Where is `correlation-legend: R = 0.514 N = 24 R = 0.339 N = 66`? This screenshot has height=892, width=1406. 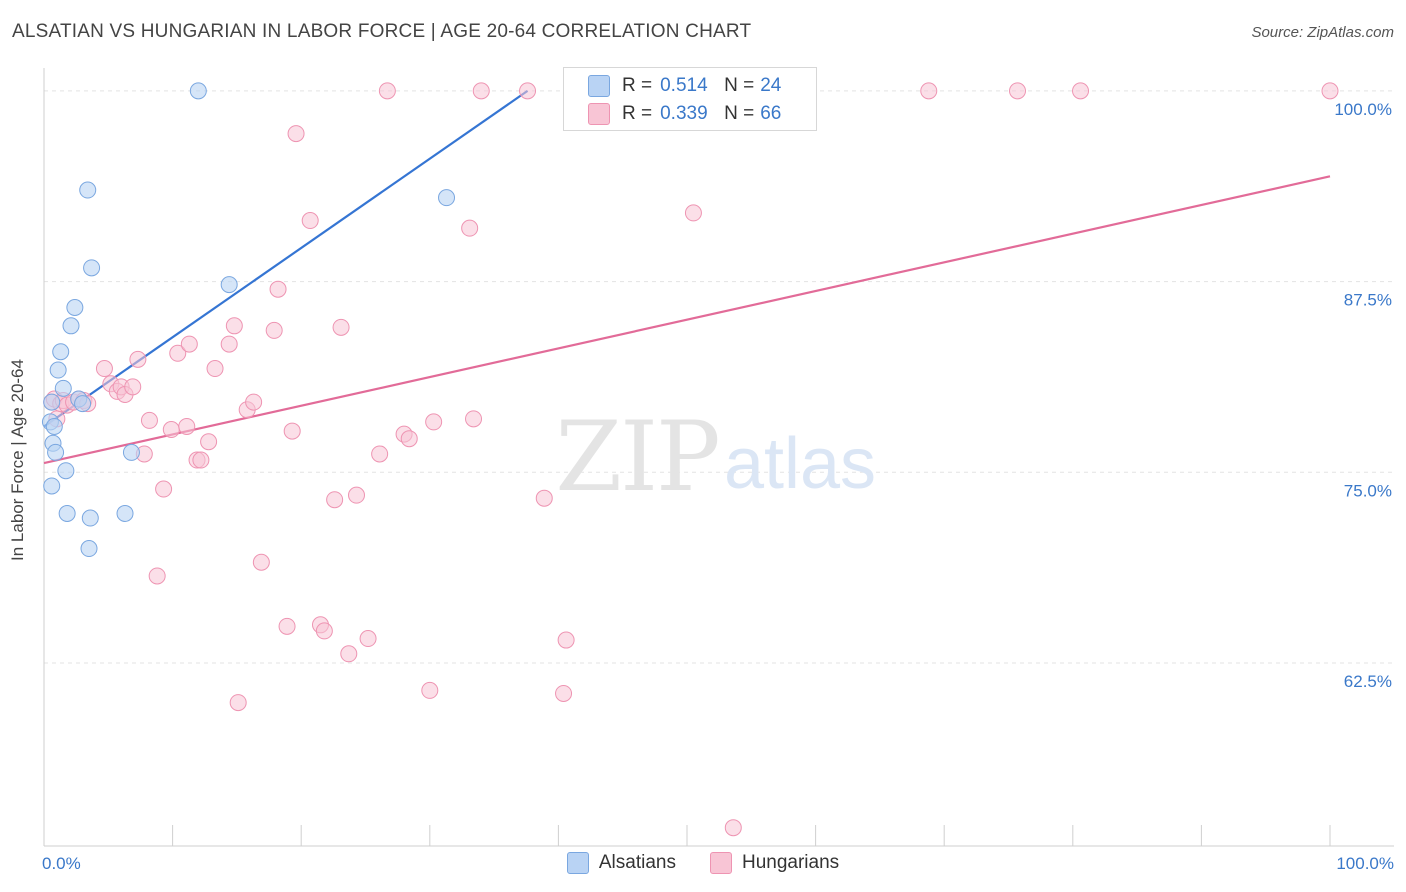 correlation-legend: R = 0.514 N = 24 R = 0.339 N = 66 is located at coordinates (690, 99).